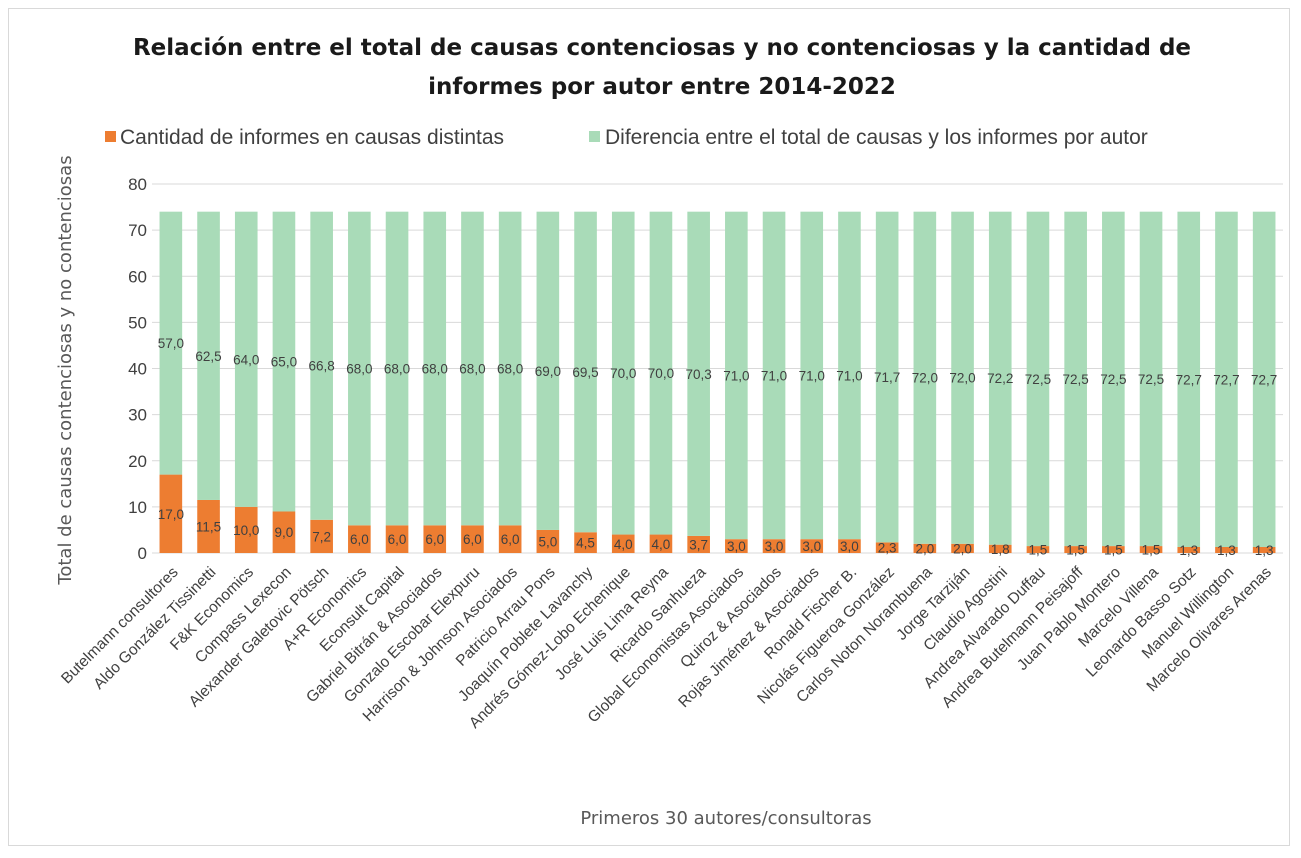  What do you see at coordinates (322, 366) in the screenshot?
I see `data-label-diferencia: 66,8` at bounding box center [322, 366].